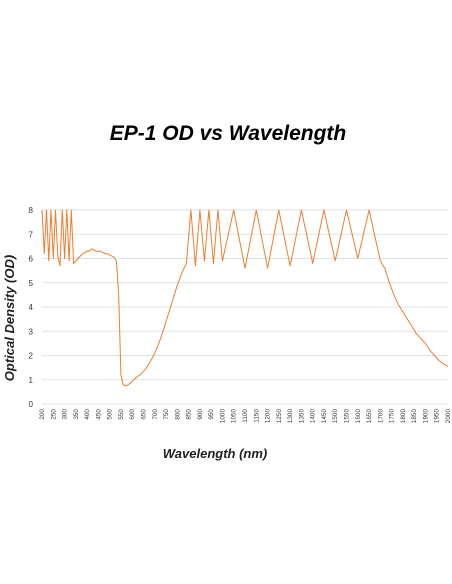  I want to click on x-tick-label: 350, so click(76, 414).